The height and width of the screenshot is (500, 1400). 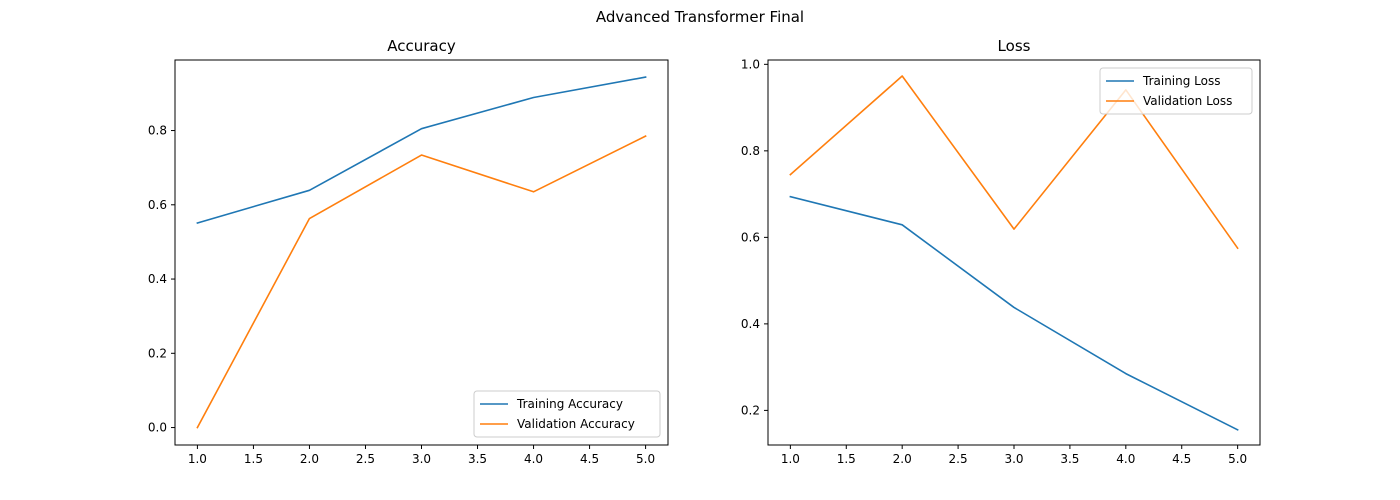 I want to click on legend: Training Loss Validation Loss, so click(x=1176, y=91).